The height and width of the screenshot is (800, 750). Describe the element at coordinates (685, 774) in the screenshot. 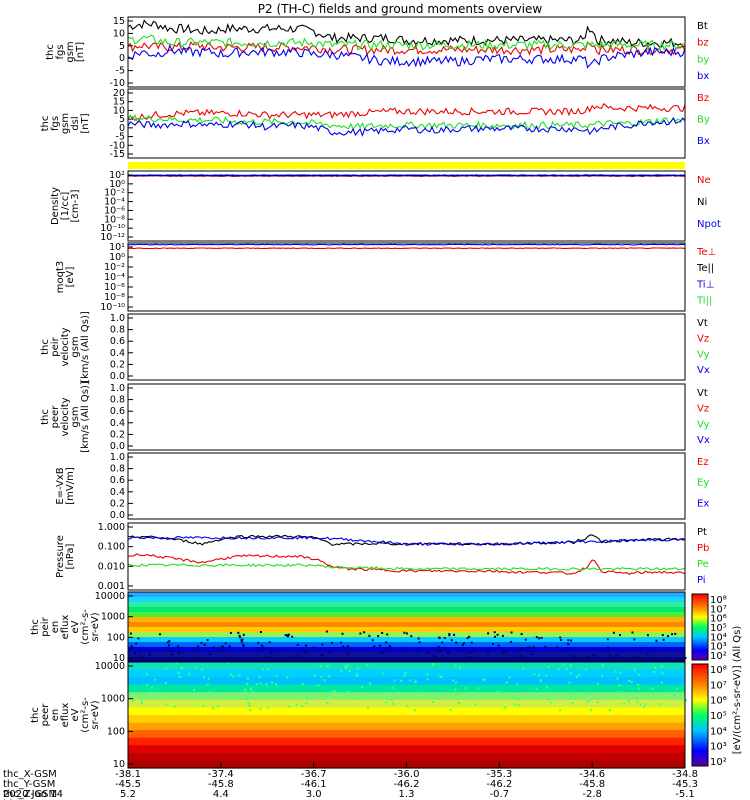

I see `x-tick-label: -34.8` at that location.